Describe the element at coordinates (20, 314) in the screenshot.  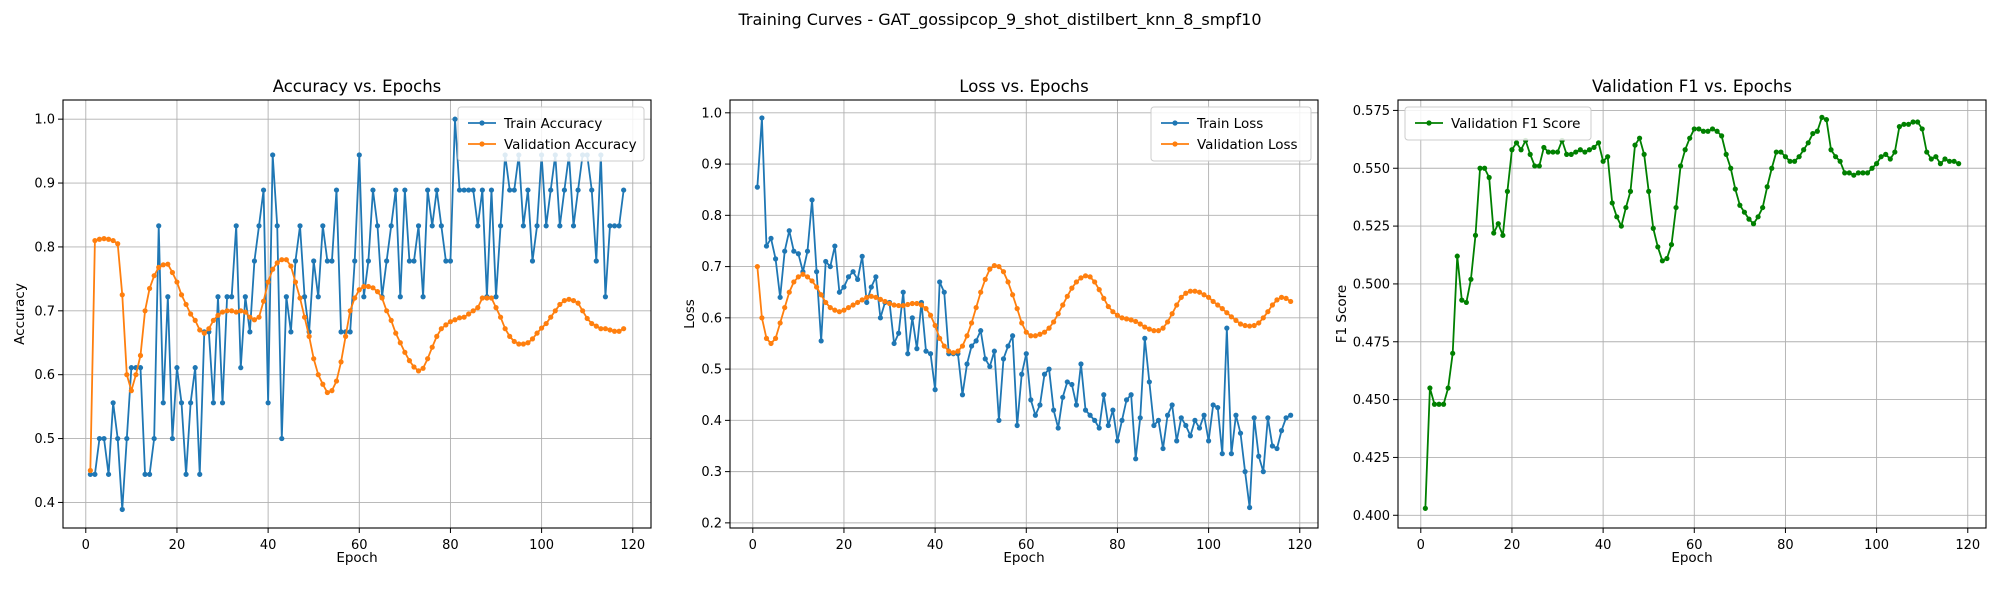
I see `accuracy-panel-ylabel: Accuracy` at that location.